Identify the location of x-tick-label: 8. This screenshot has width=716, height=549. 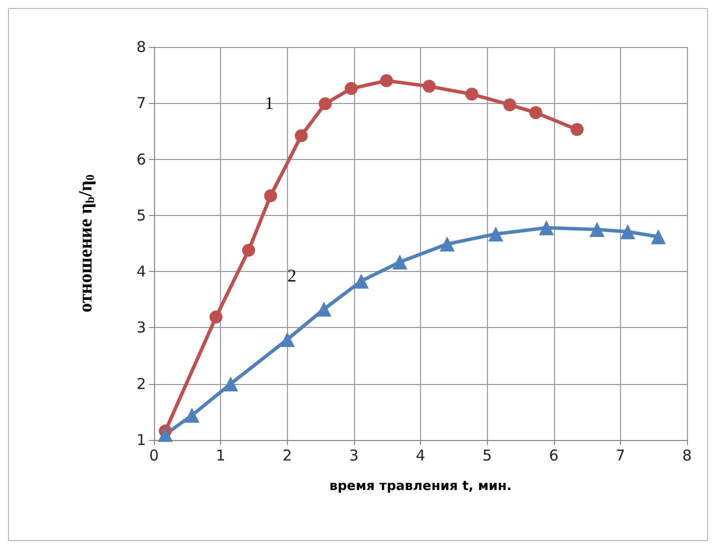
(687, 455).